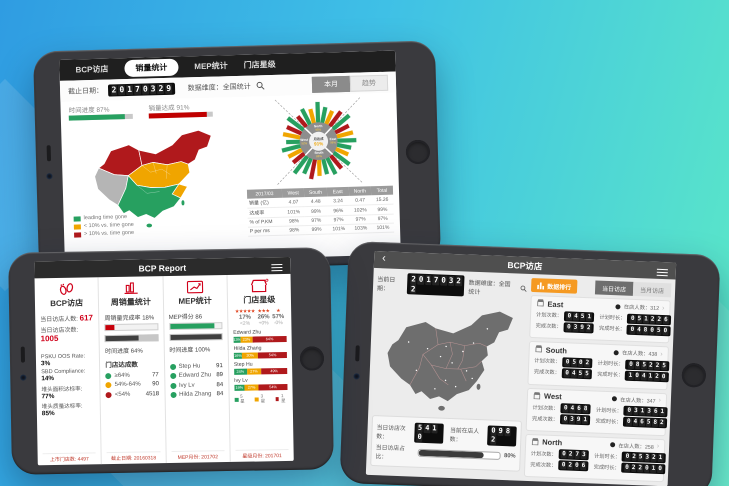 This screenshot has width=729, height=486. Describe the element at coordinates (630, 468) in the screenshot. I see `done-time-field: 完成时长： 0 2 2 0 1 0` at that location.